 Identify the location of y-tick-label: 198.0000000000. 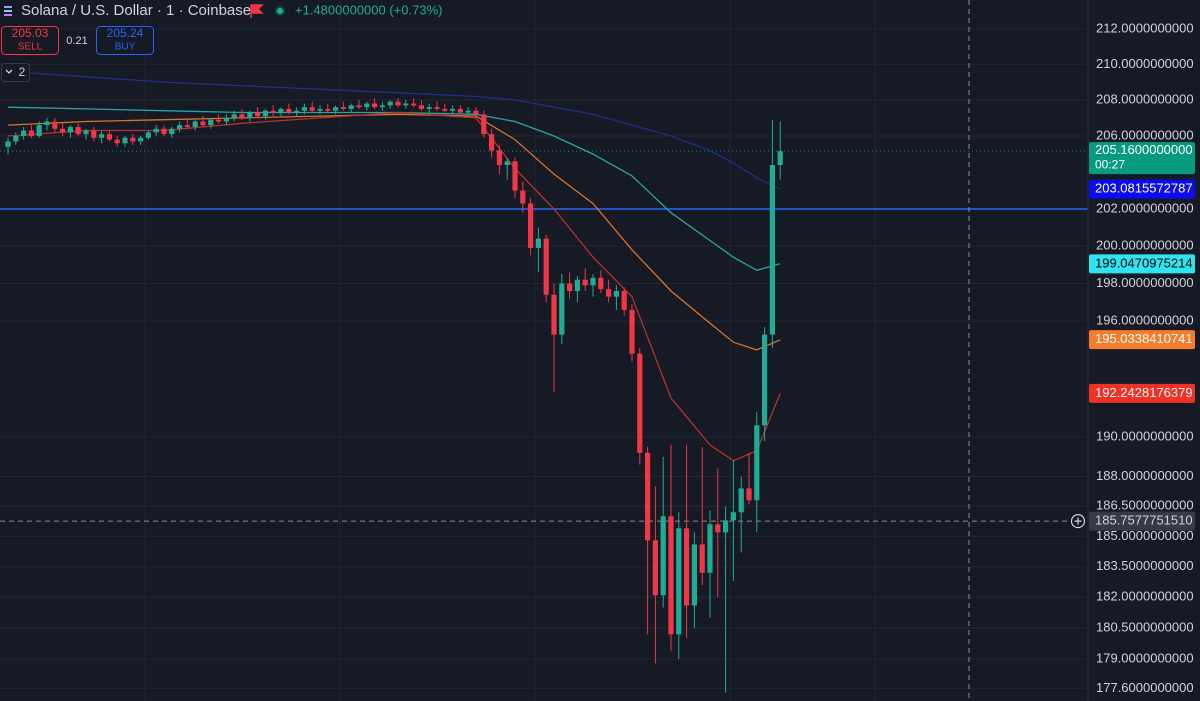
(1145, 282).